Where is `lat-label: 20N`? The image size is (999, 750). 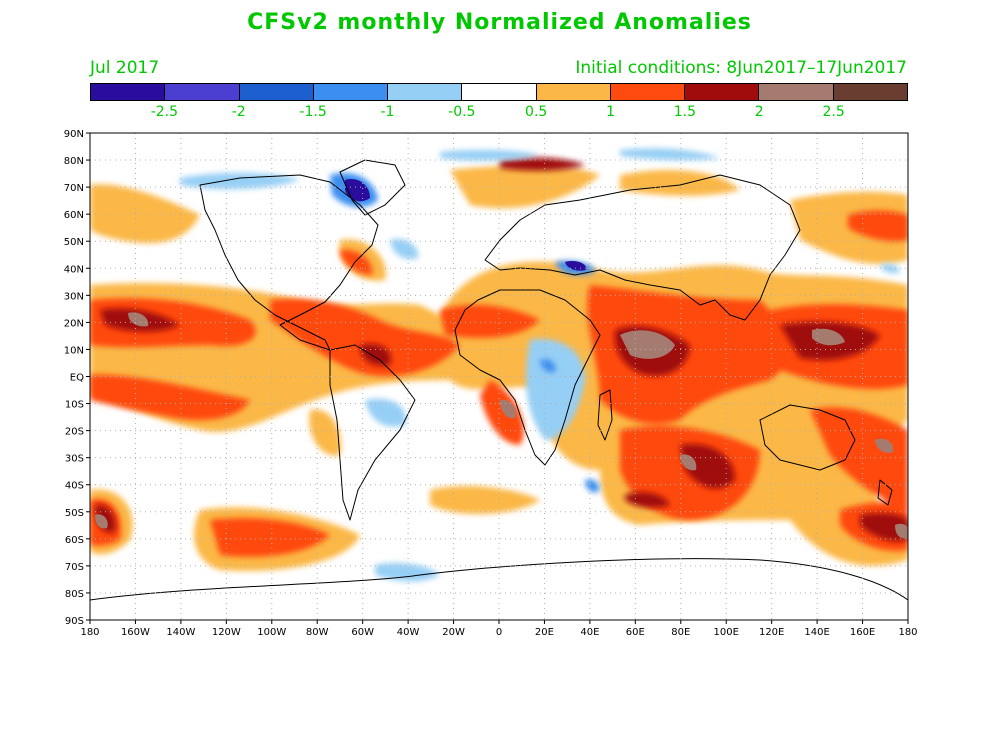
lat-label: 20N is located at coordinates (74, 323).